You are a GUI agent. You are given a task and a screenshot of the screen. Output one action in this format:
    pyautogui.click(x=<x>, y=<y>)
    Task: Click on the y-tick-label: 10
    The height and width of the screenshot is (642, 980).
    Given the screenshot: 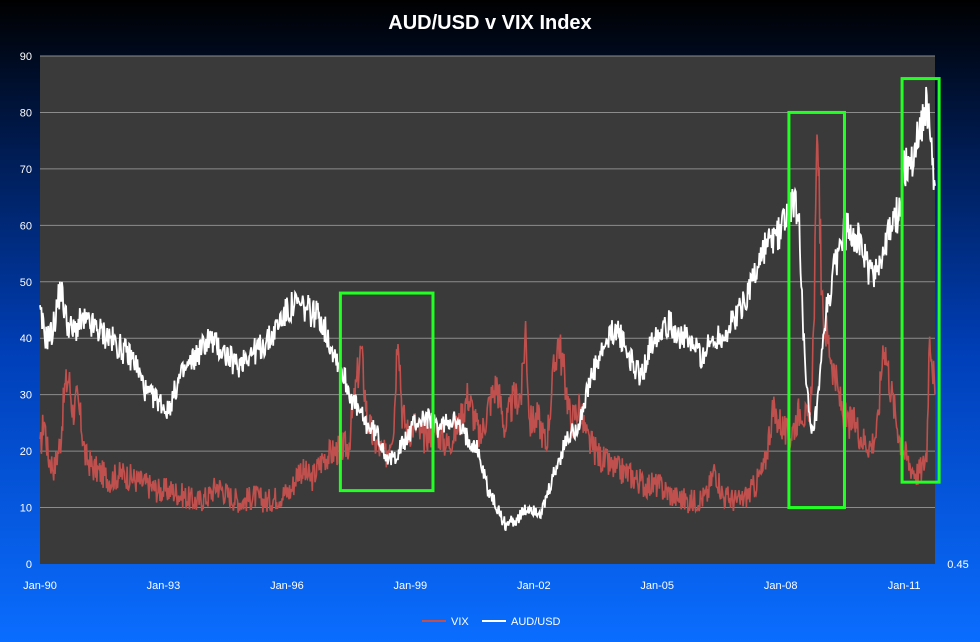 What is the action you would take?
    pyautogui.click(x=26, y=509)
    